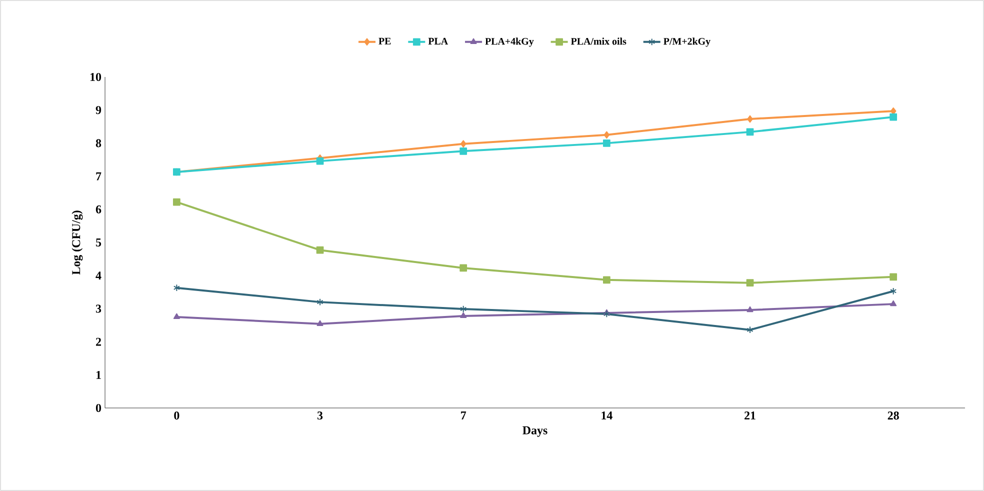  Describe the element at coordinates (99, 110) in the screenshot. I see `y-tick-label: 9` at that location.